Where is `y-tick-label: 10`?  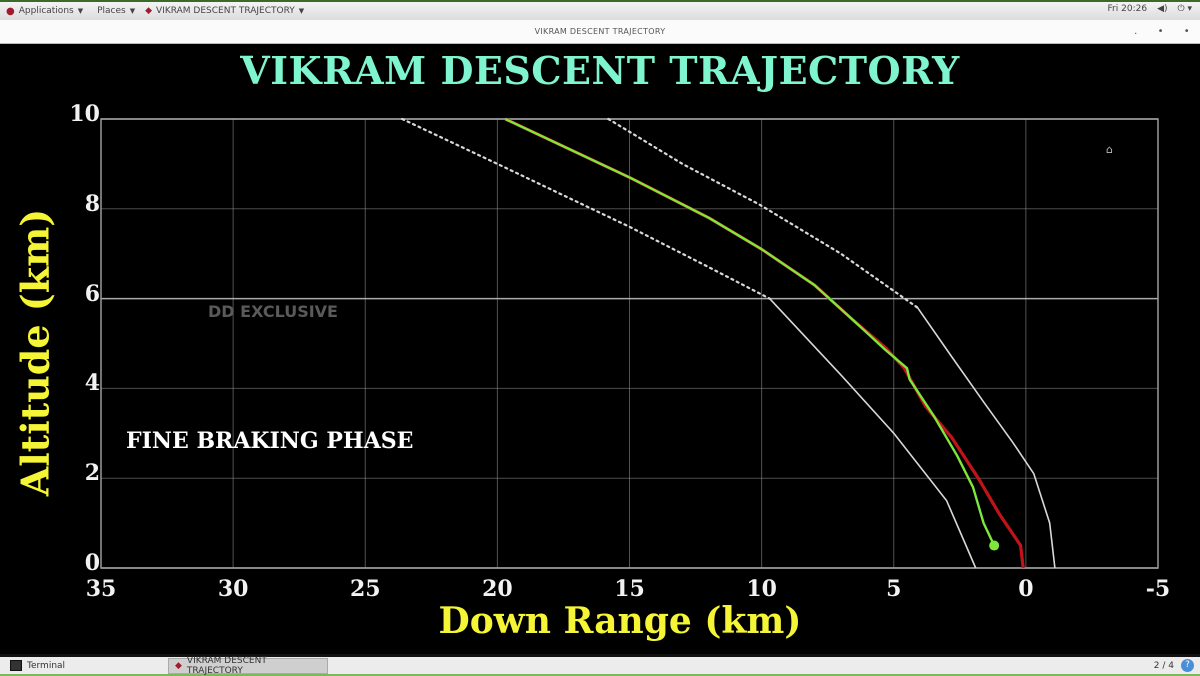
y-tick-label: 10 is located at coordinates (84, 114).